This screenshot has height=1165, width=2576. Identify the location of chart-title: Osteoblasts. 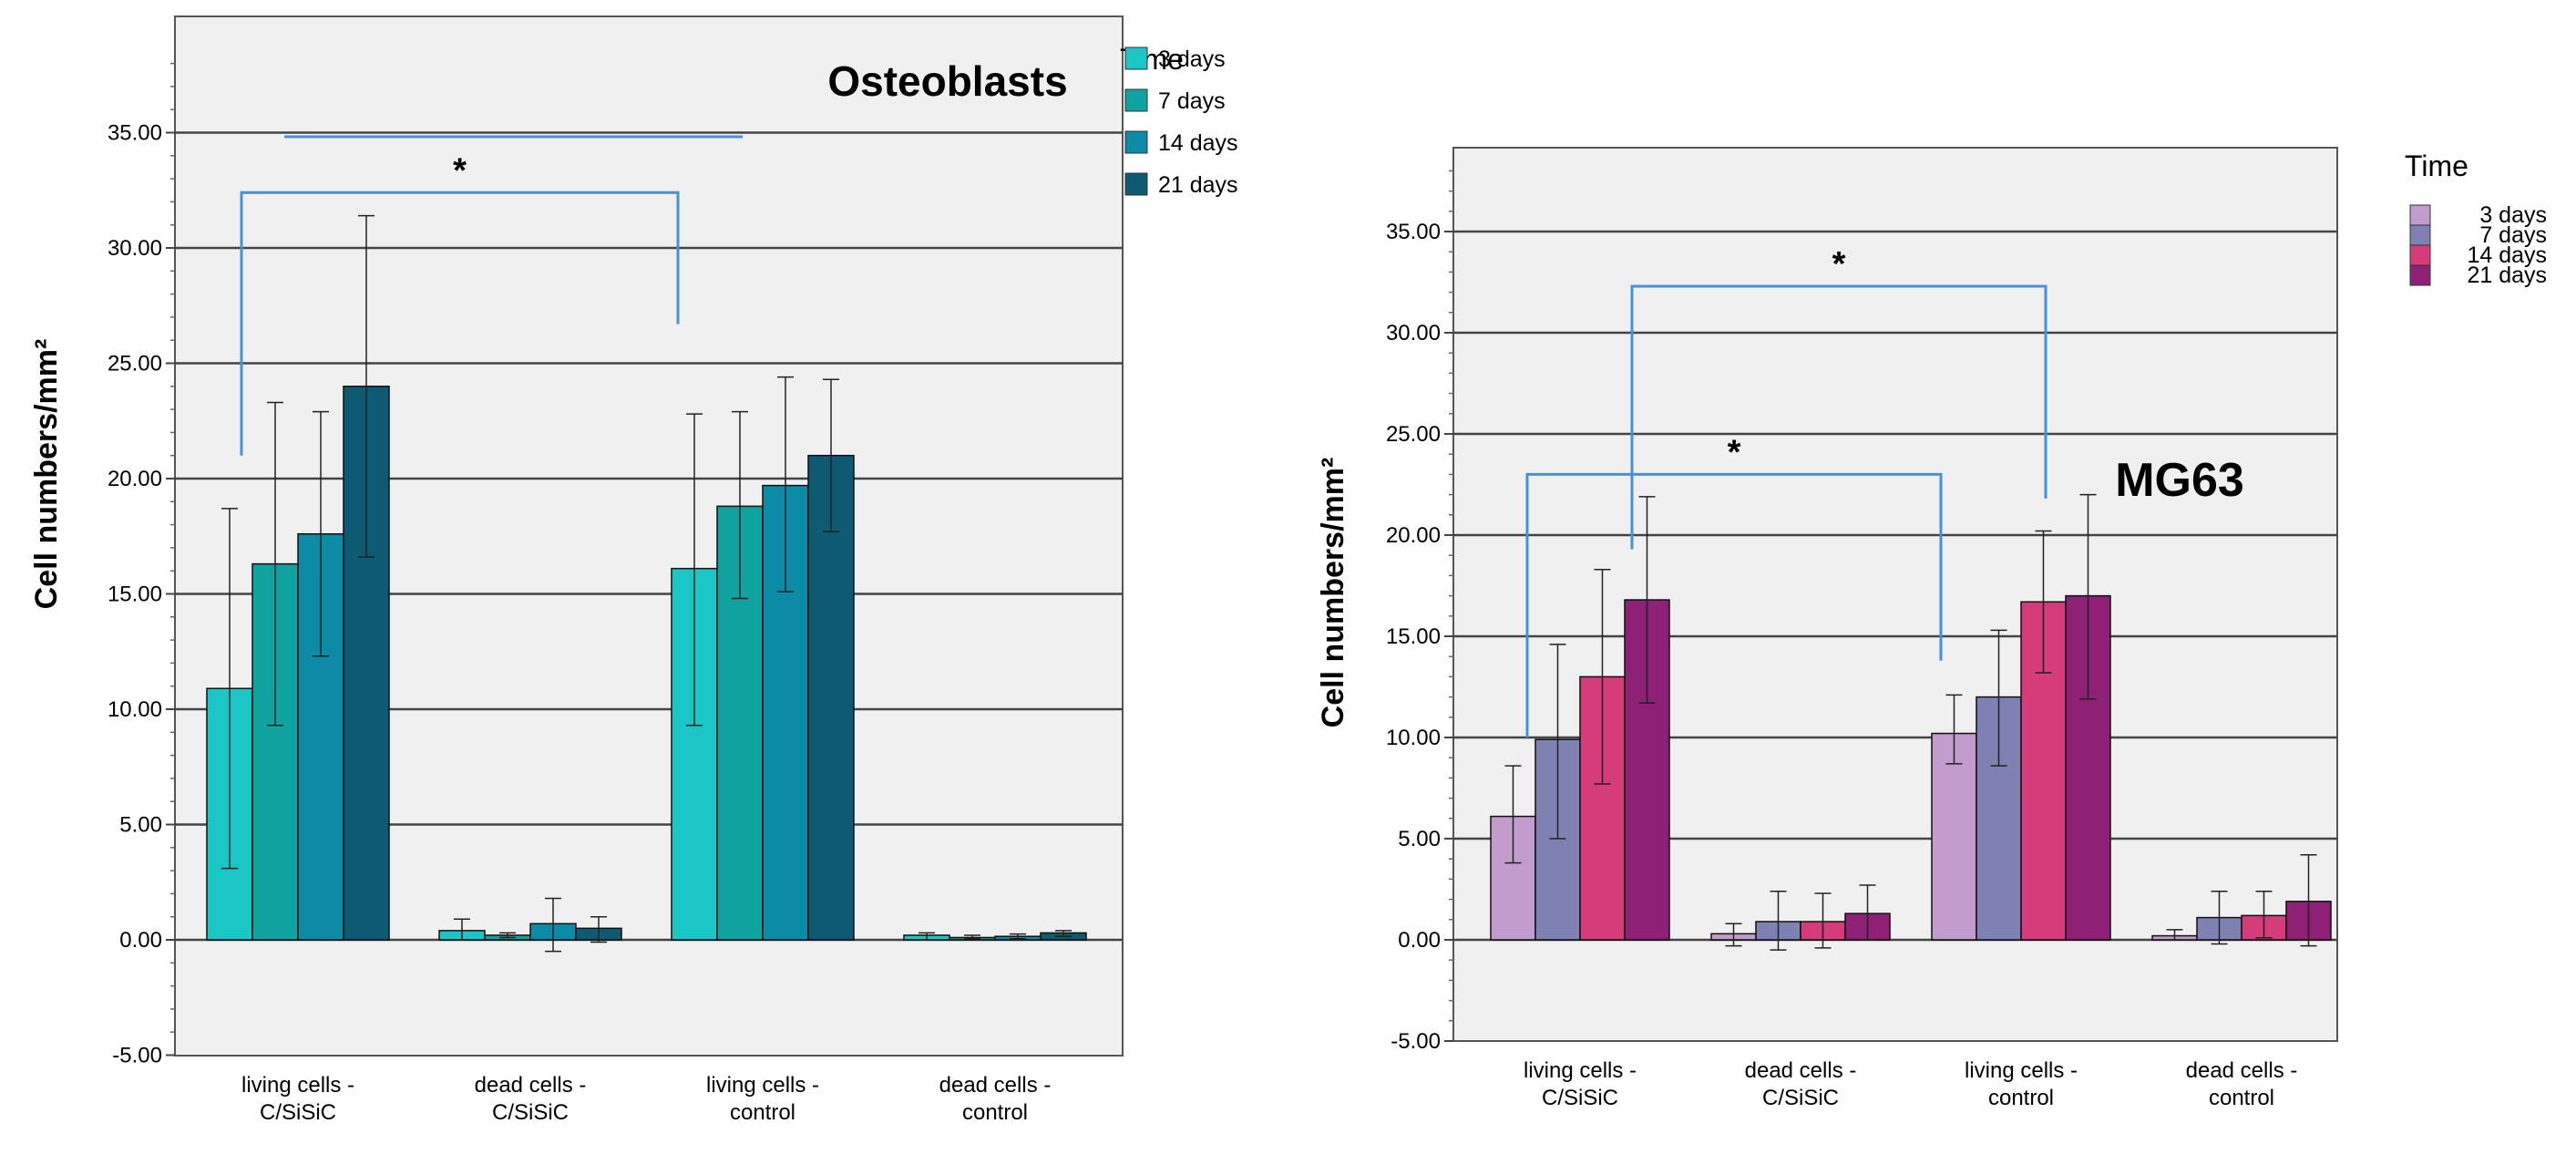
(947, 81).